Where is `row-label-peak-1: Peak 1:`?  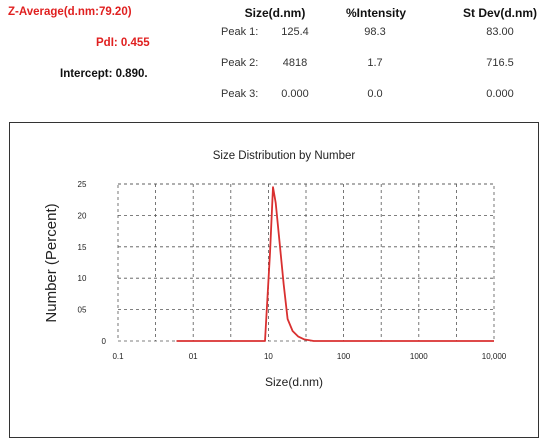 row-label-peak-1: Peak 1: is located at coordinates (240, 32).